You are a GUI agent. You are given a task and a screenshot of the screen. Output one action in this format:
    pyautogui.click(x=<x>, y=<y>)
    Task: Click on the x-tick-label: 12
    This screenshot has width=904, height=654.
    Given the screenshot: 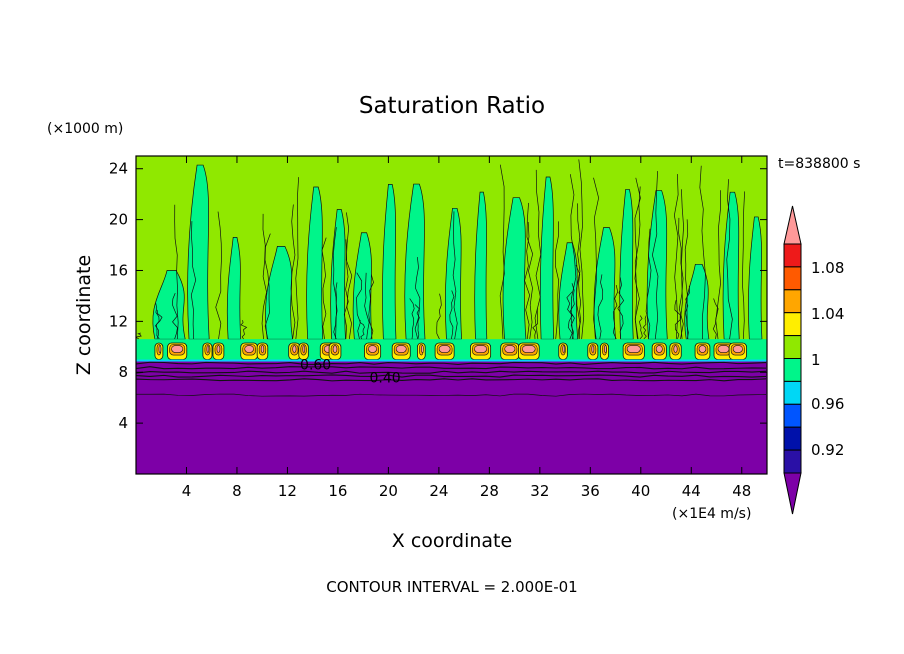 What is the action you would take?
    pyautogui.click(x=287, y=491)
    